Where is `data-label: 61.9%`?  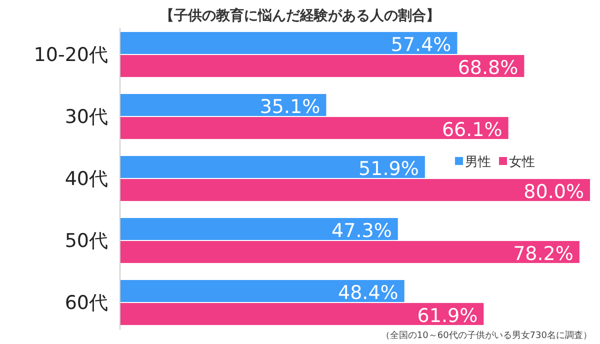
data-label: 61.9% is located at coordinates (447, 316).